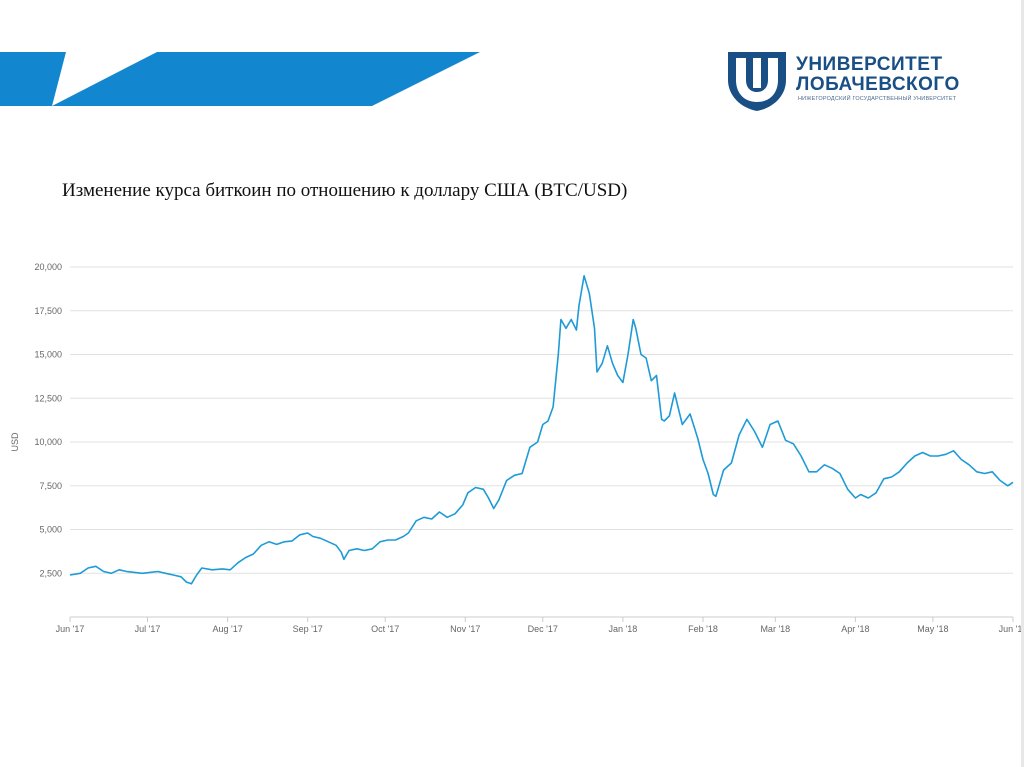 This screenshot has height=767, width=1024. I want to click on x-tick-label: Sep '17, so click(308, 629).